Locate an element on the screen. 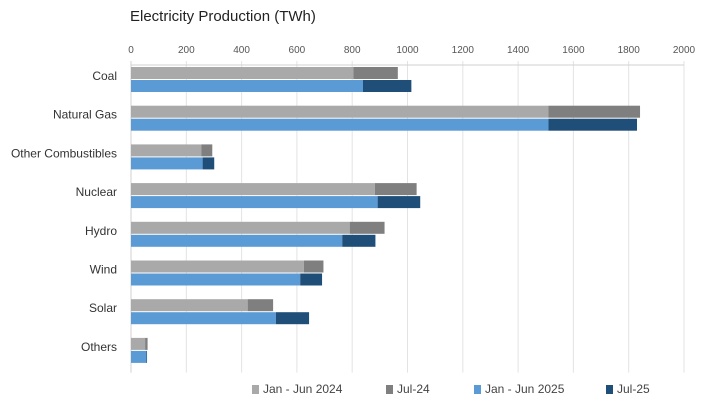 This screenshot has width=720, height=404. bar-jul-24-nuclear is located at coordinates (395, 189).